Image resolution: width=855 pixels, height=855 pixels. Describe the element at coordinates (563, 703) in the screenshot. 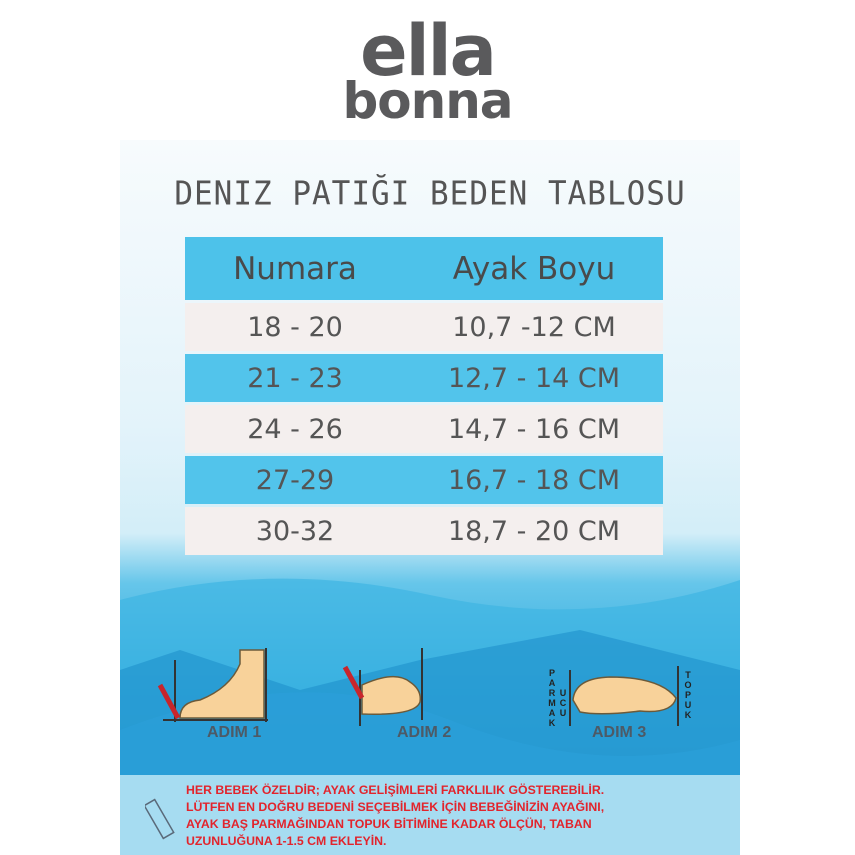

I see `label-ucu: UCU` at that location.